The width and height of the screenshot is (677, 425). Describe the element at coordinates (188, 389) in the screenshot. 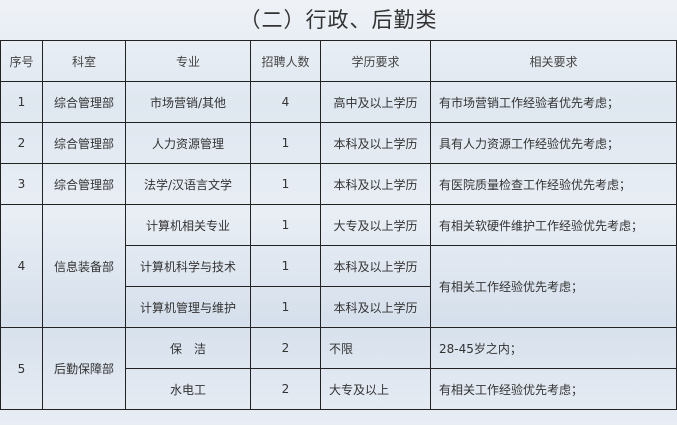

I see `cell-major: 水电工` at that location.